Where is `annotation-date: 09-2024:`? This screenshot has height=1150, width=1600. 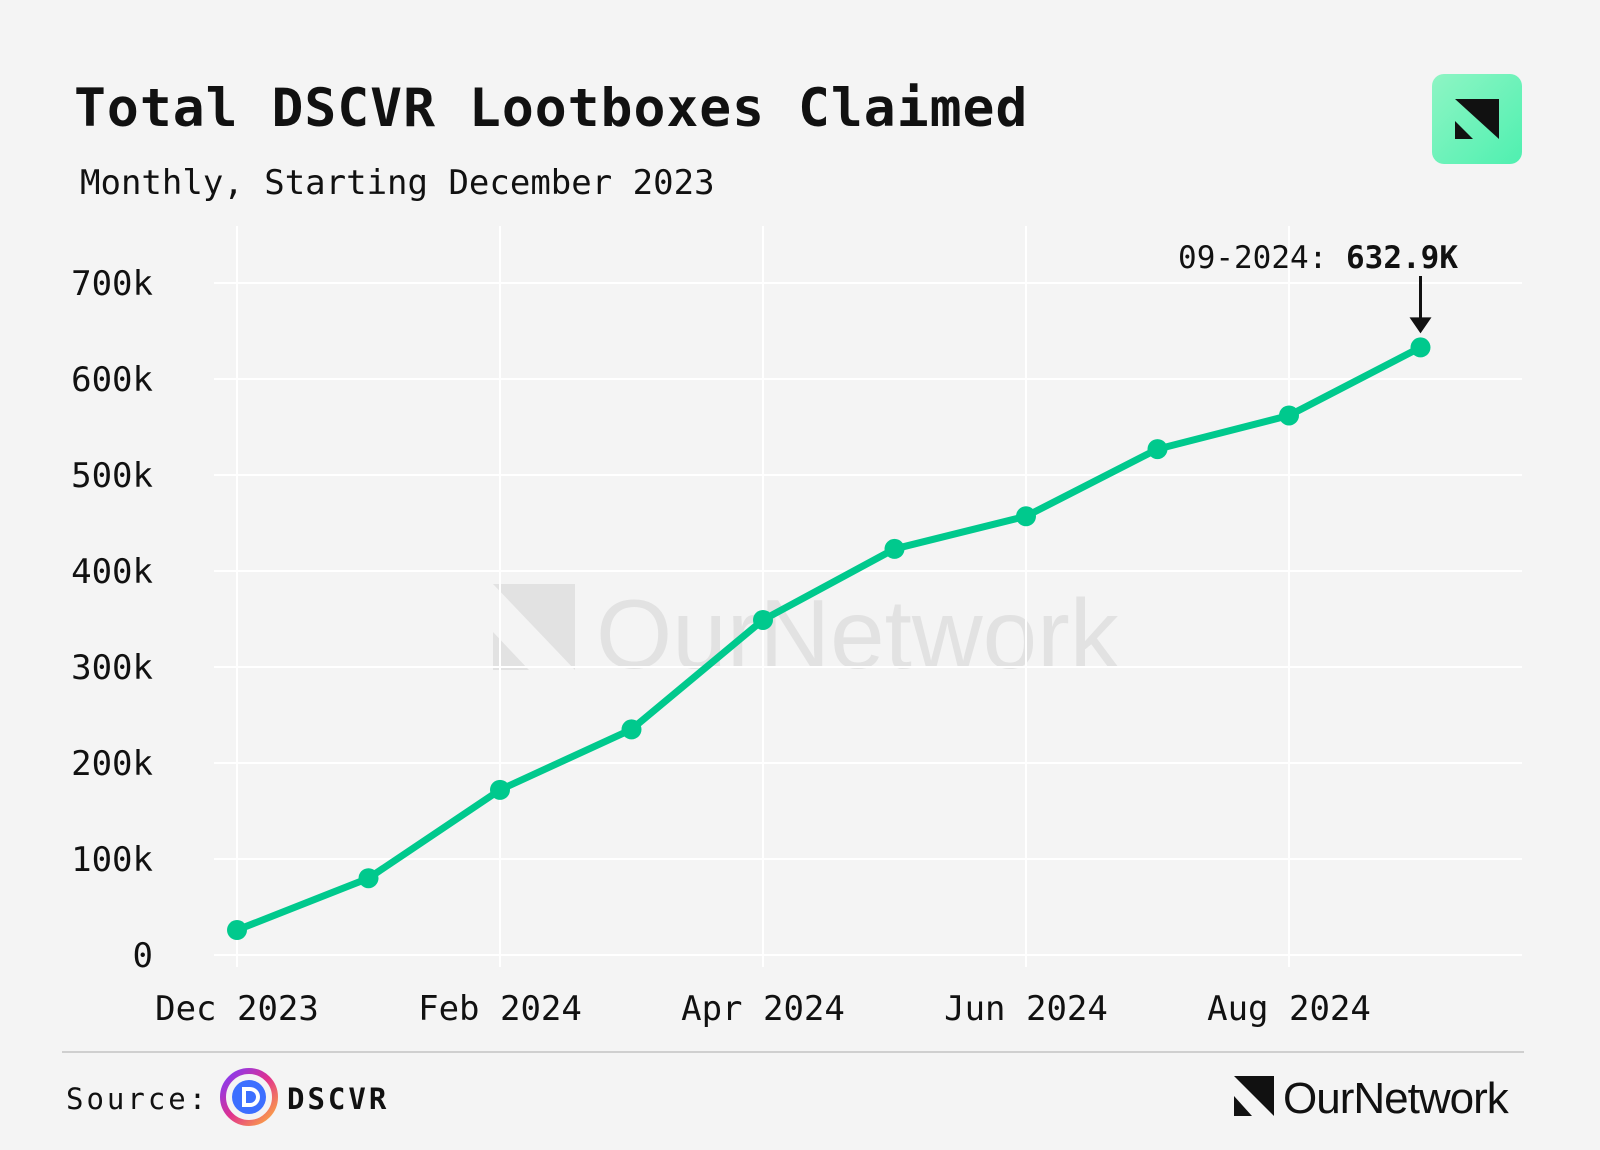 annotation-date: 09-2024: is located at coordinates (1262, 258).